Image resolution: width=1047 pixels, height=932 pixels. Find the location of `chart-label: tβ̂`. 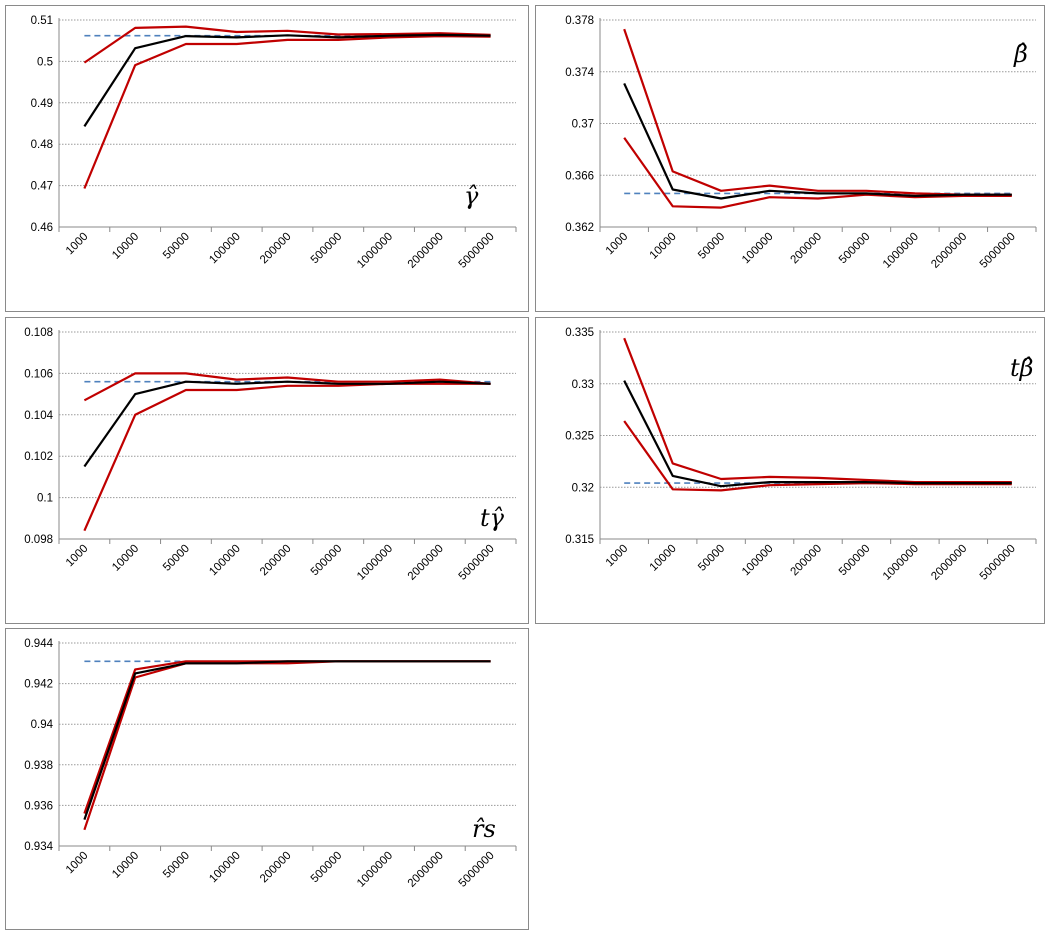

chart-label: tβ̂ is located at coordinates (1022, 368).